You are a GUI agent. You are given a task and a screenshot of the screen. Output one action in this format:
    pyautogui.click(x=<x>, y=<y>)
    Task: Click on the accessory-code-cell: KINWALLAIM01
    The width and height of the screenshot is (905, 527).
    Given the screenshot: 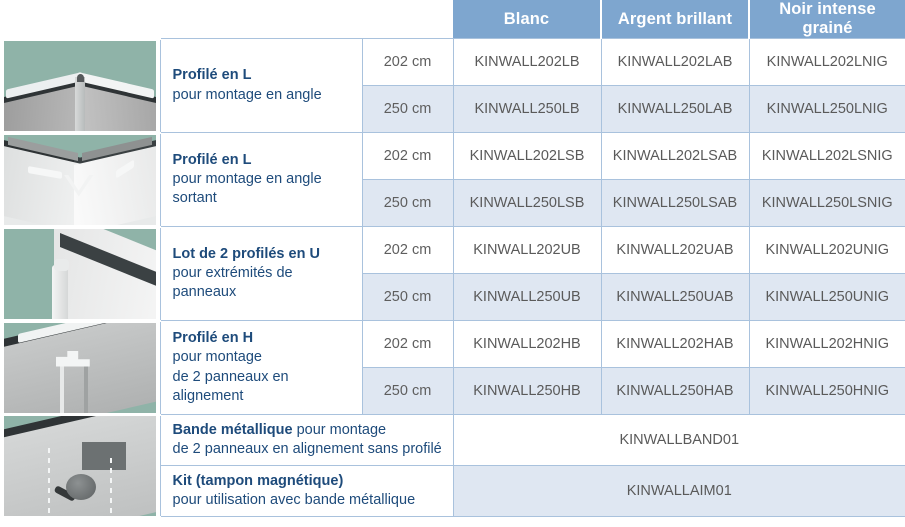 What is the action you would take?
    pyautogui.click(x=679, y=491)
    